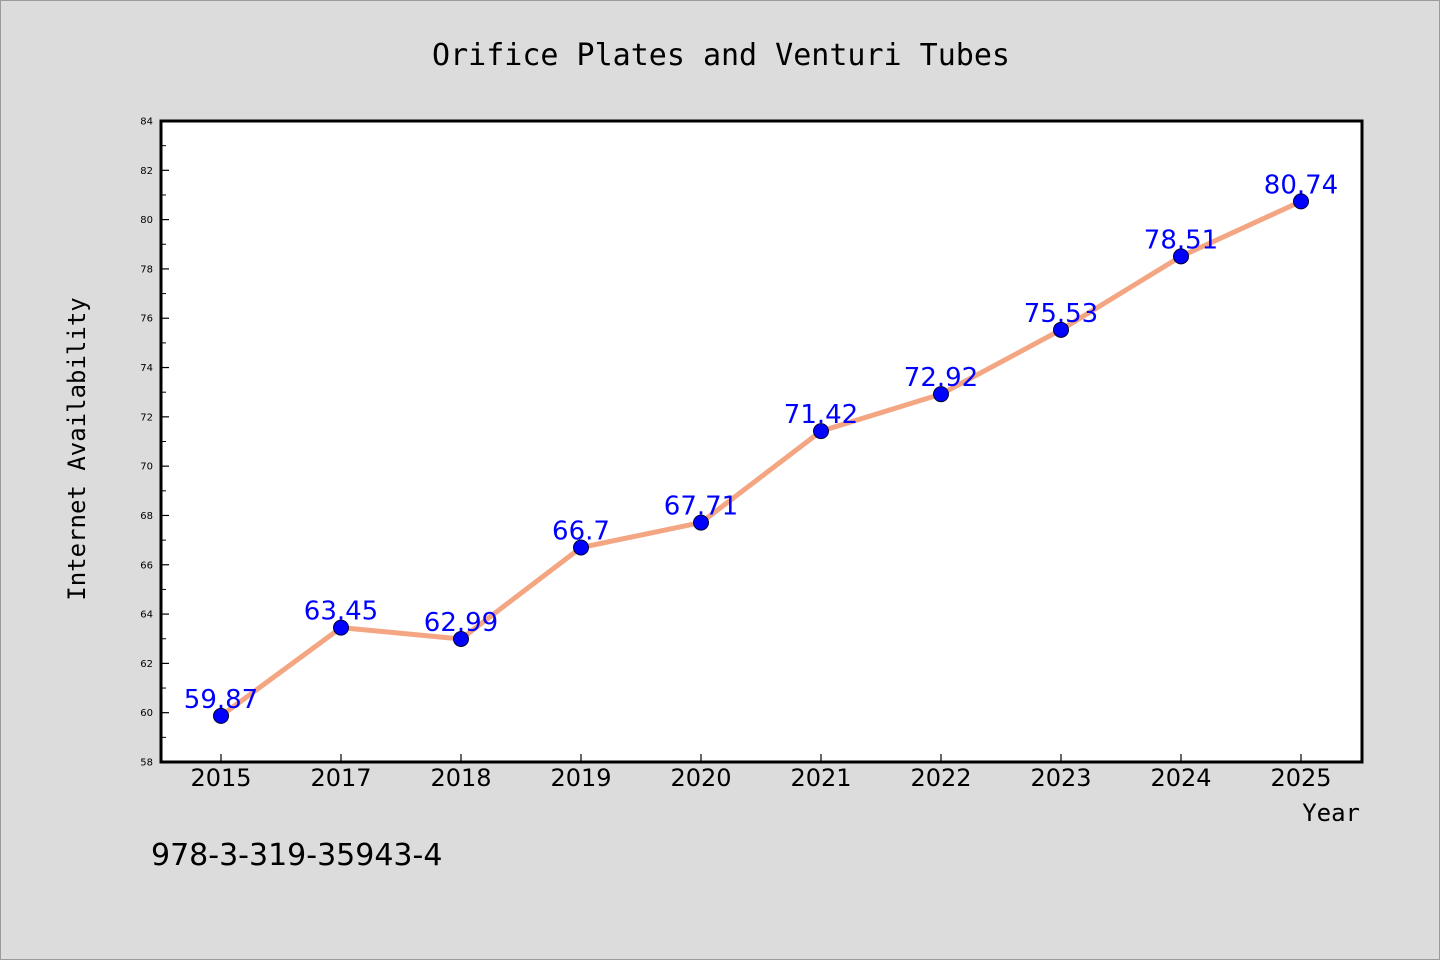 This screenshot has height=960, width=1440. What do you see at coordinates (700, 778) in the screenshot?
I see `x-tick-label: 2020` at bounding box center [700, 778].